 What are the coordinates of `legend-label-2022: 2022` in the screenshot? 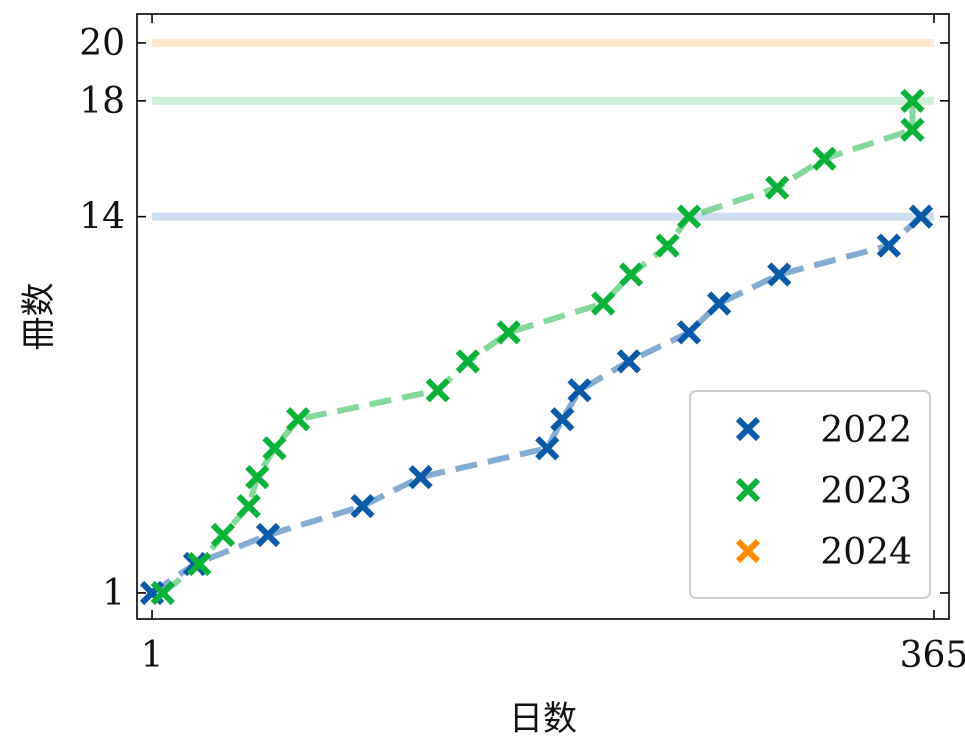 It's located at (866, 430).